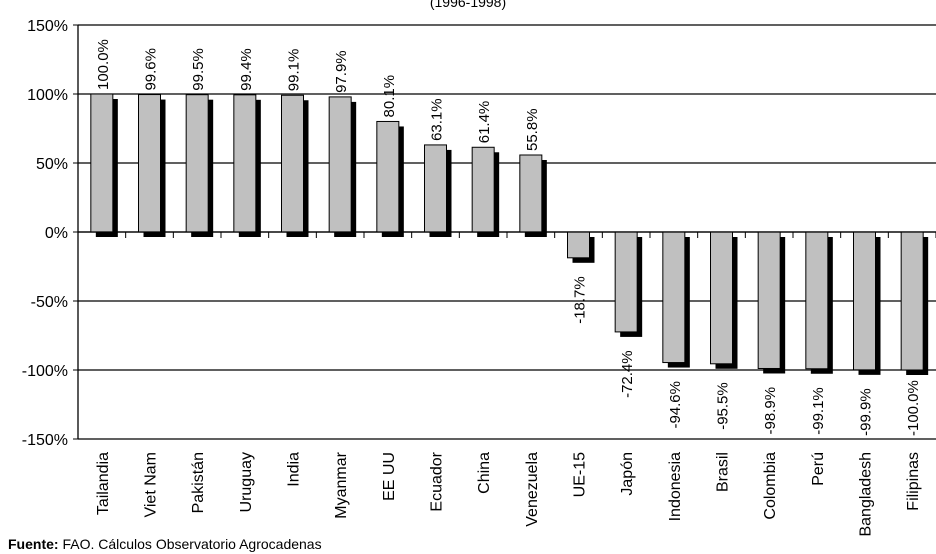 Image resolution: width=936 pixels, height=554 pixels. Describe the element at coordinates (389, 476) in the screenshot. I see `category-label: EE UU` at that location.